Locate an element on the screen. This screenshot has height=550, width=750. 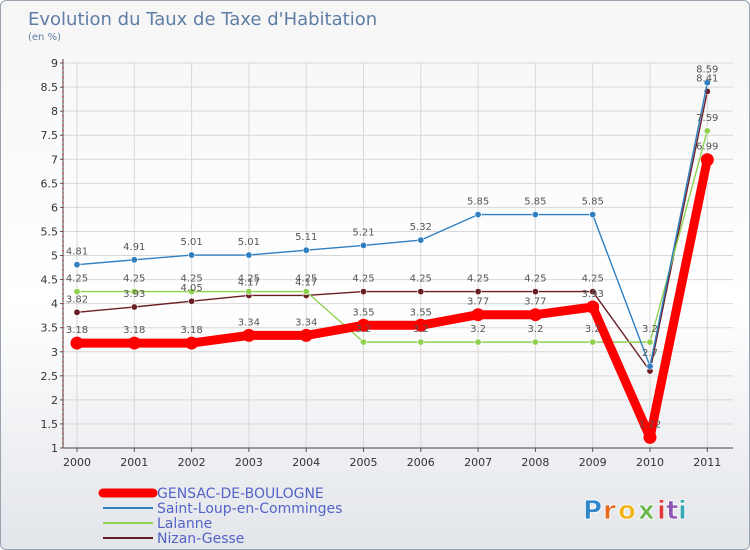
data-label: 8.59 is located at coordinates (707, 70).